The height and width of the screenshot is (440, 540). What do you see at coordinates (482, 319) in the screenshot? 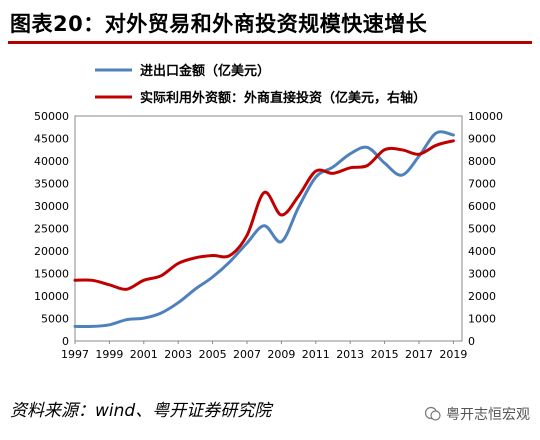
I see `y-right-tick-label: 1000` at bounding box center [482, 319].